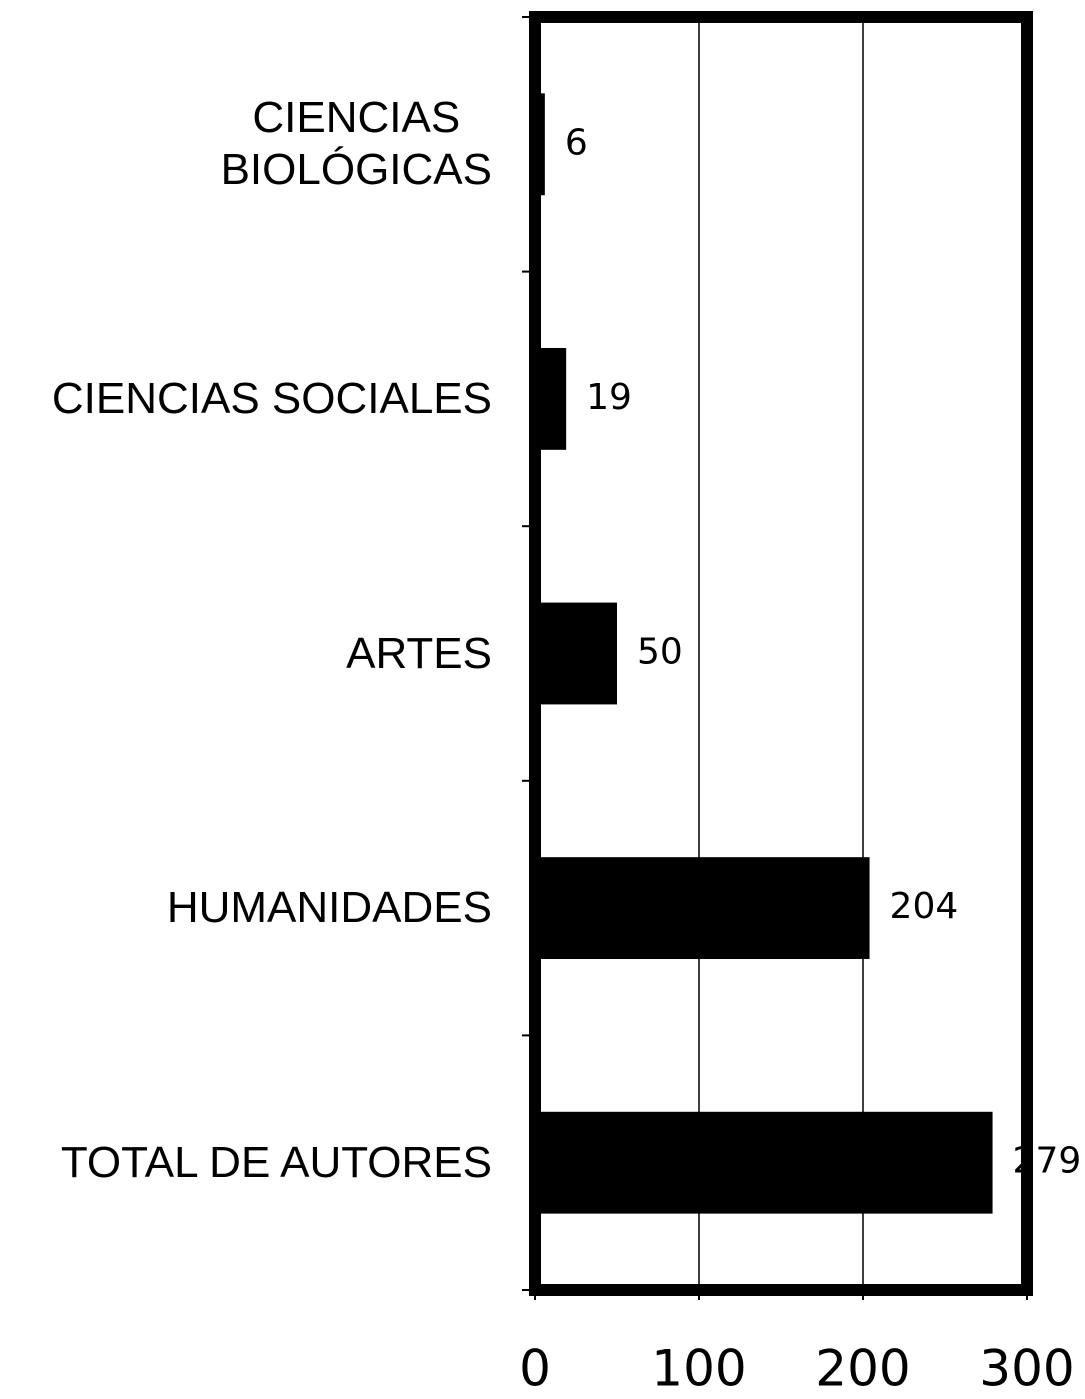 The width and height of the screenshot is (1085, 1399). Describe the element at coordinates (660, 652) in the screenshot. I see `value-label: 50` at that location.